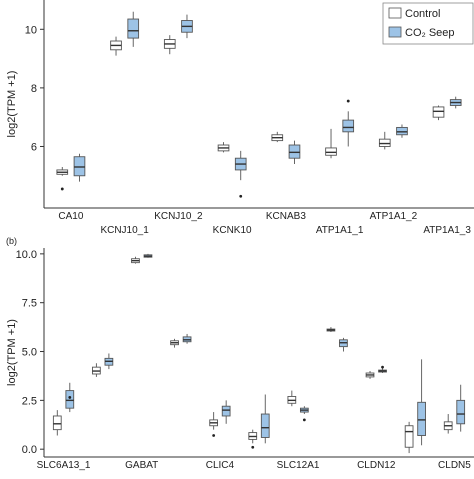 The image size is (474, 479). I want to click on x-tick-label: SLC6A13_1, so click(64, 465).